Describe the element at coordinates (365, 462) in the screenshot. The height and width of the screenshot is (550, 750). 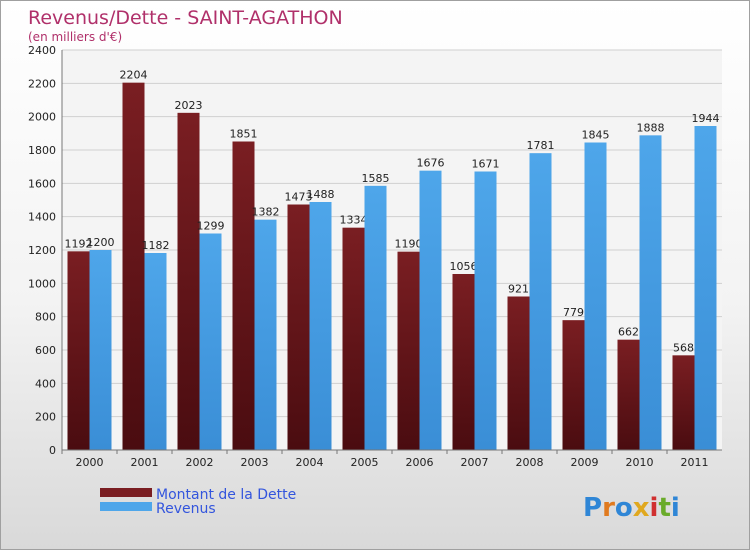
I see `x-tick-label: 2005` at that location.